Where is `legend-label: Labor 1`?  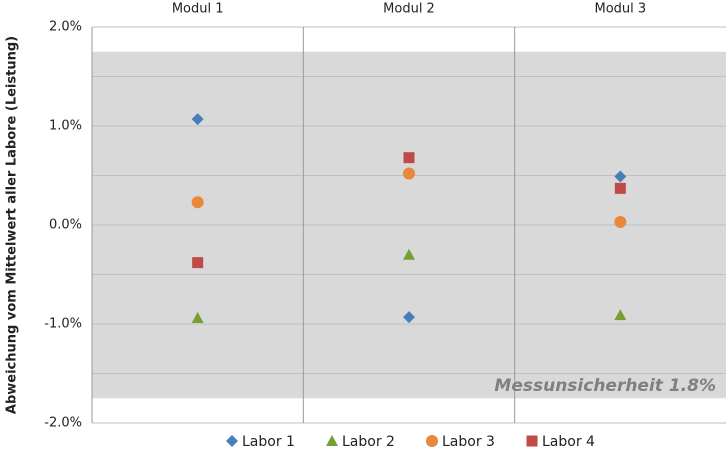
legend-label: Labor 1 is located at coordinates (268, 442).